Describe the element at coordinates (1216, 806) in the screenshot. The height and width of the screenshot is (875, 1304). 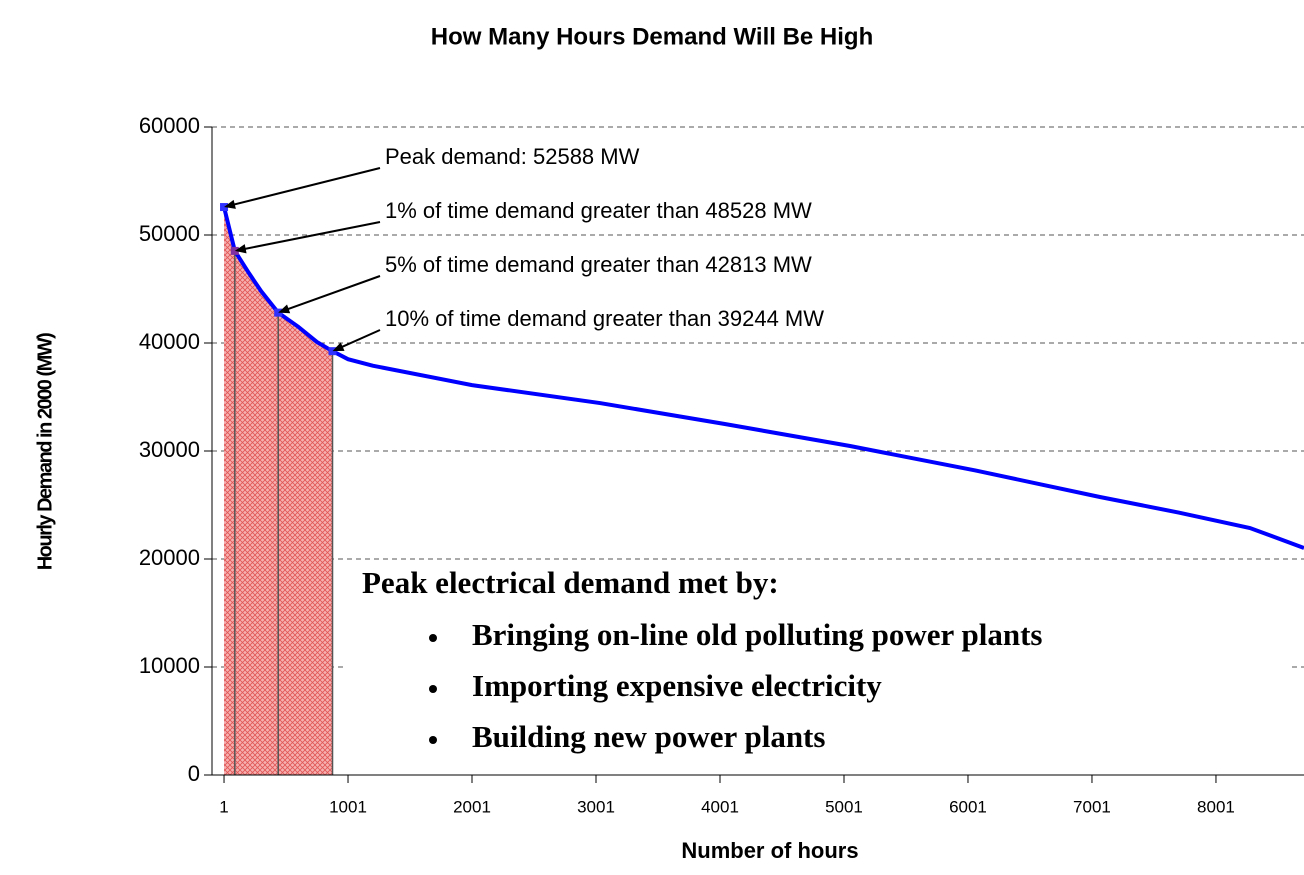
I see `x-tick-label: 8001` at that location.